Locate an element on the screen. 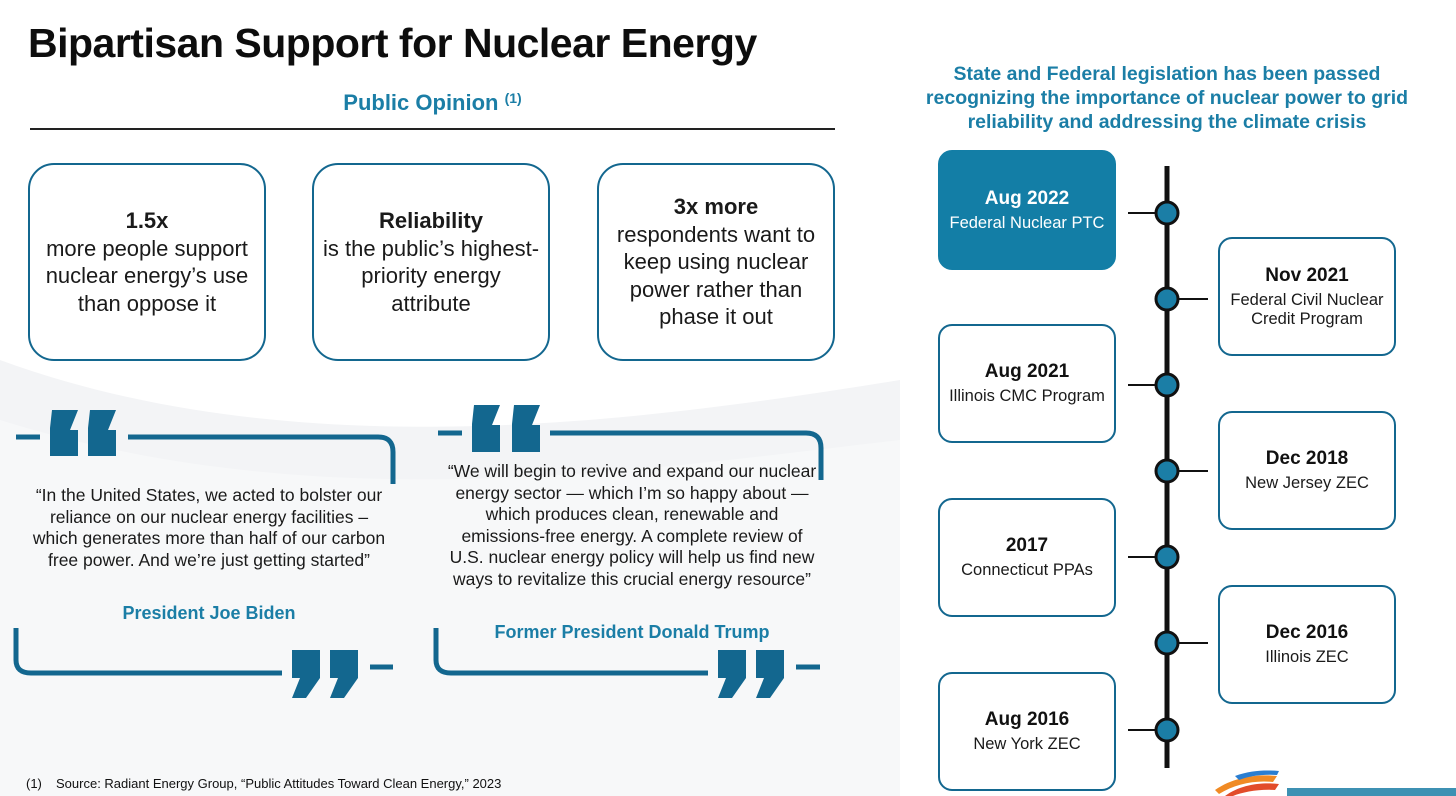 Image resolution: width=1456 pixels, height=796 pixels. public-opinion-heading: Public Opinion (1) is located at coordinates (432, 103).